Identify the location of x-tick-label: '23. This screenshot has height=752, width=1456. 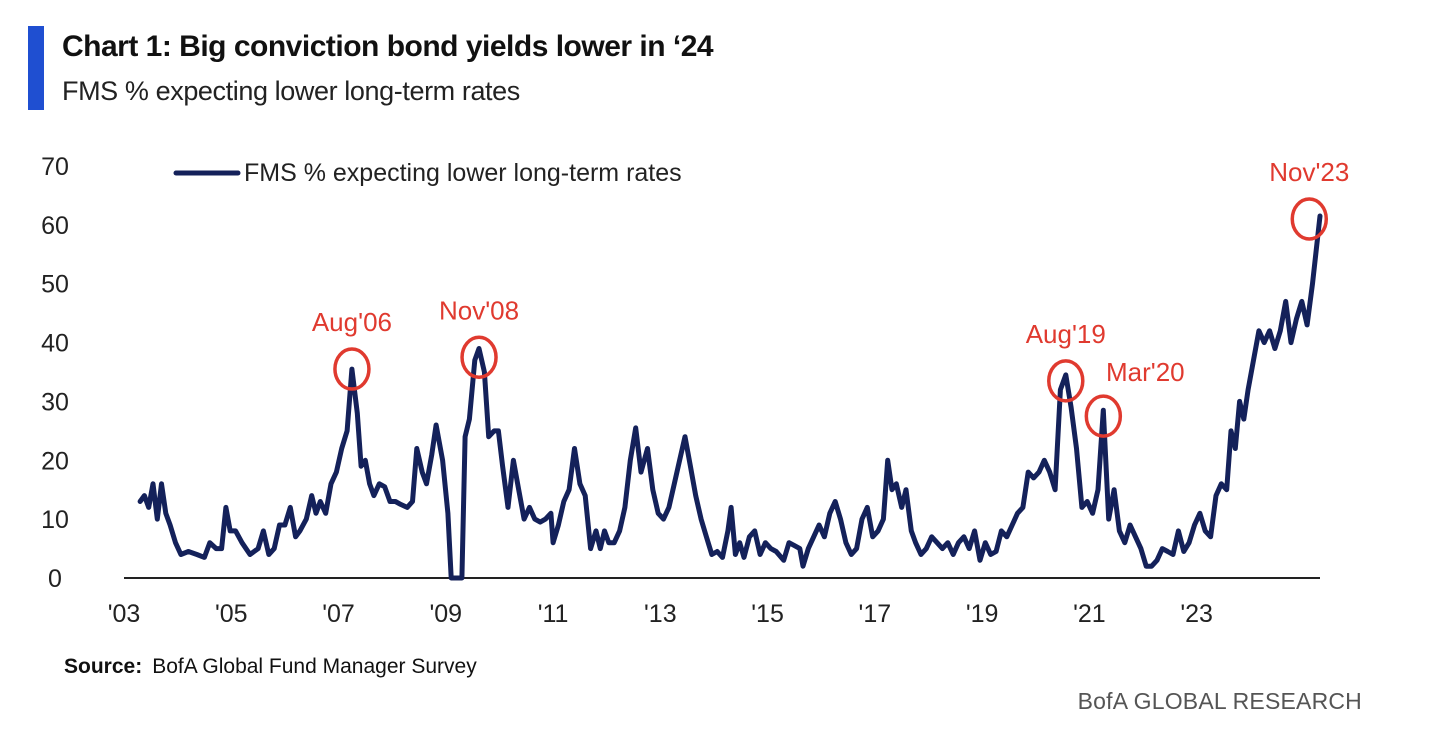
(1196, 614).